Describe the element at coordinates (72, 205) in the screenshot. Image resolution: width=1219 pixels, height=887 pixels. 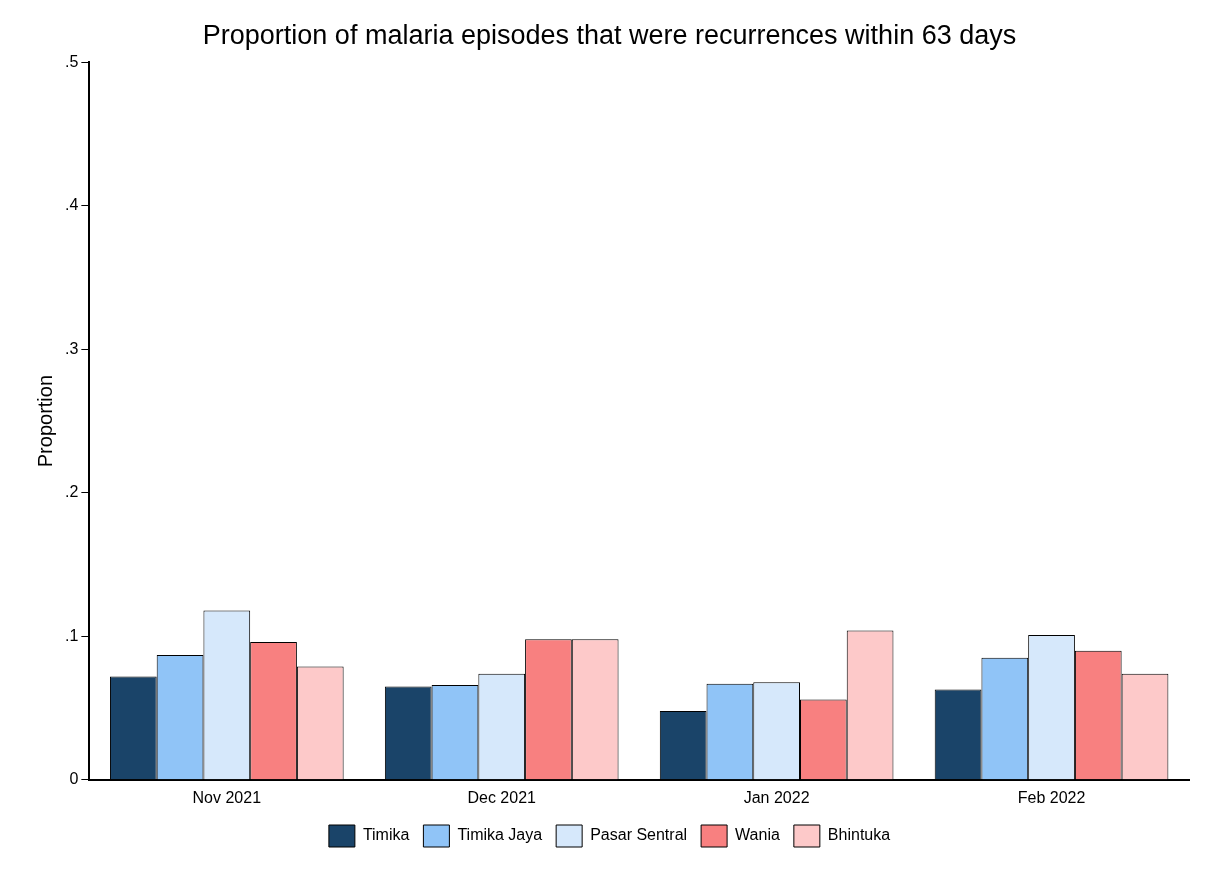
I see `y-tick-label: .4` at that location.